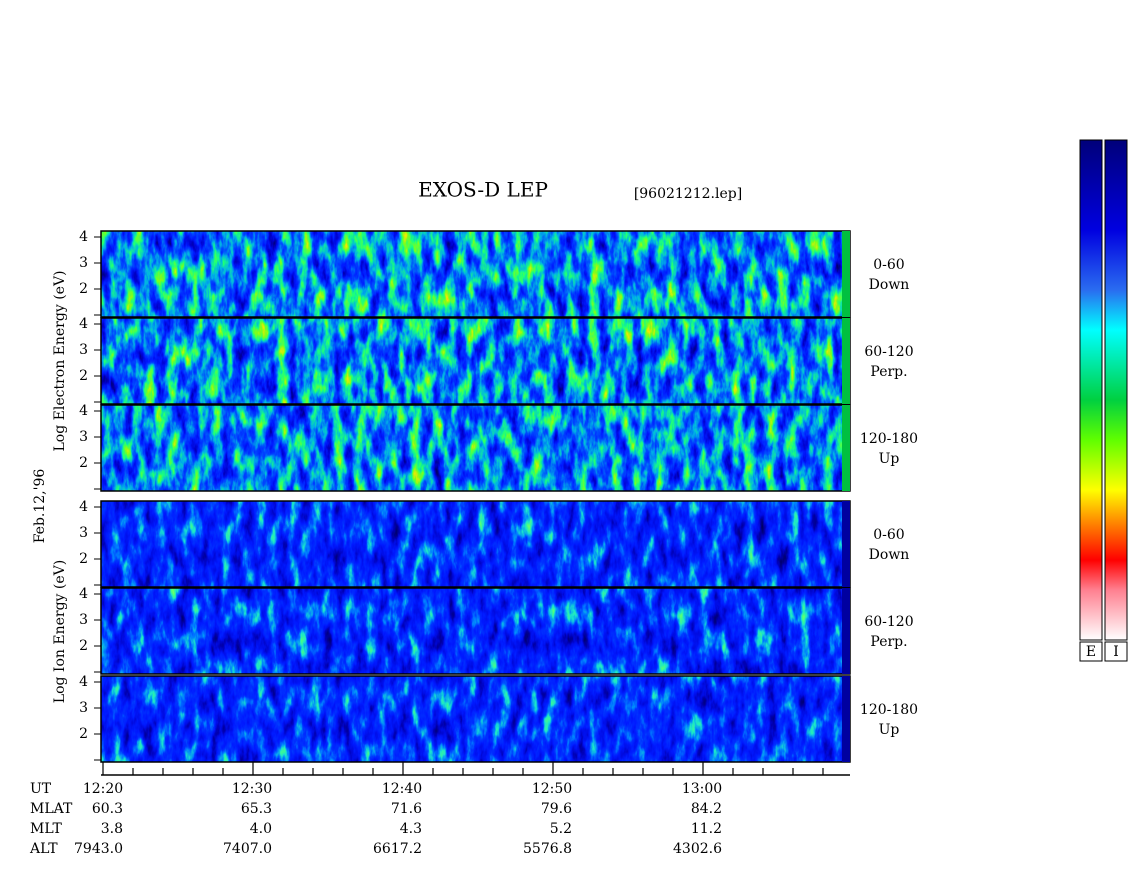 Image resolution: width=1130 pixels, height=879 pixels. I want to click on row-name: UT, so click(41, 789).